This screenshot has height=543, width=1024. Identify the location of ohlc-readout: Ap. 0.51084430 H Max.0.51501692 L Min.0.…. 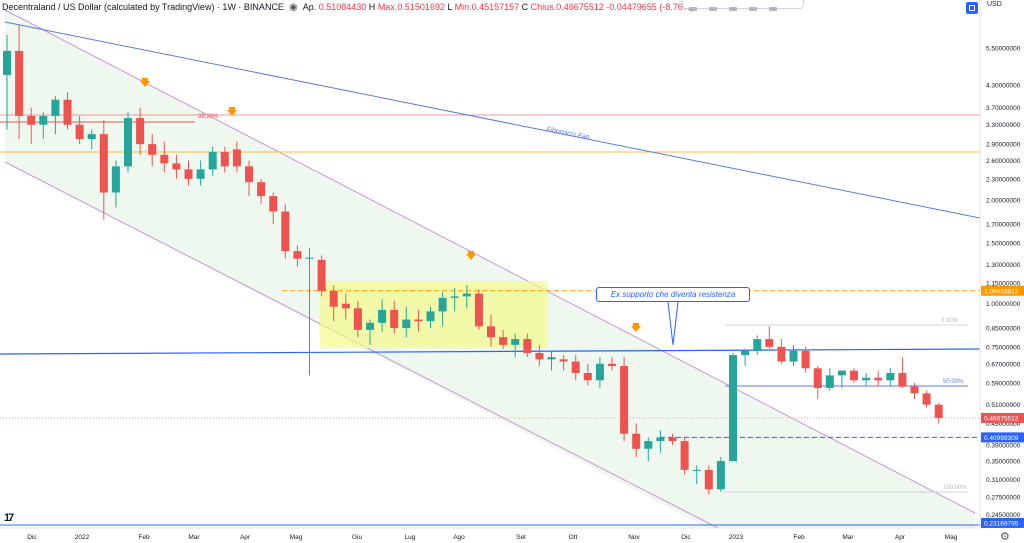
(498, 7).